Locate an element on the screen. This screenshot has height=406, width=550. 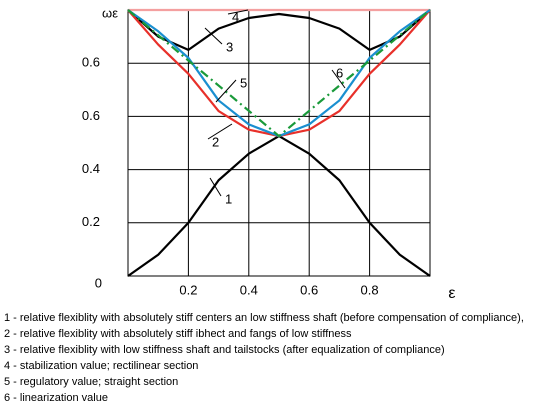
x-axis-label: ε is located at coordinates (451, 293).